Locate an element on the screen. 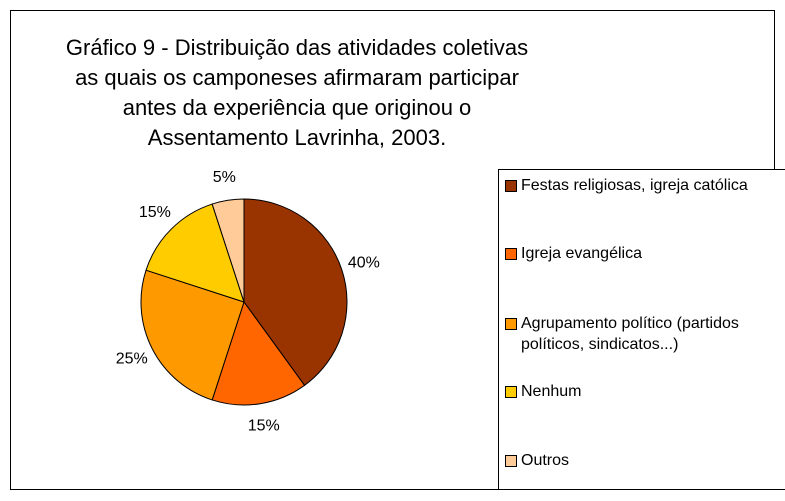 This screenshot has width=785, height=501. legend-item: Nenhum is located at coordinates (645, 391).